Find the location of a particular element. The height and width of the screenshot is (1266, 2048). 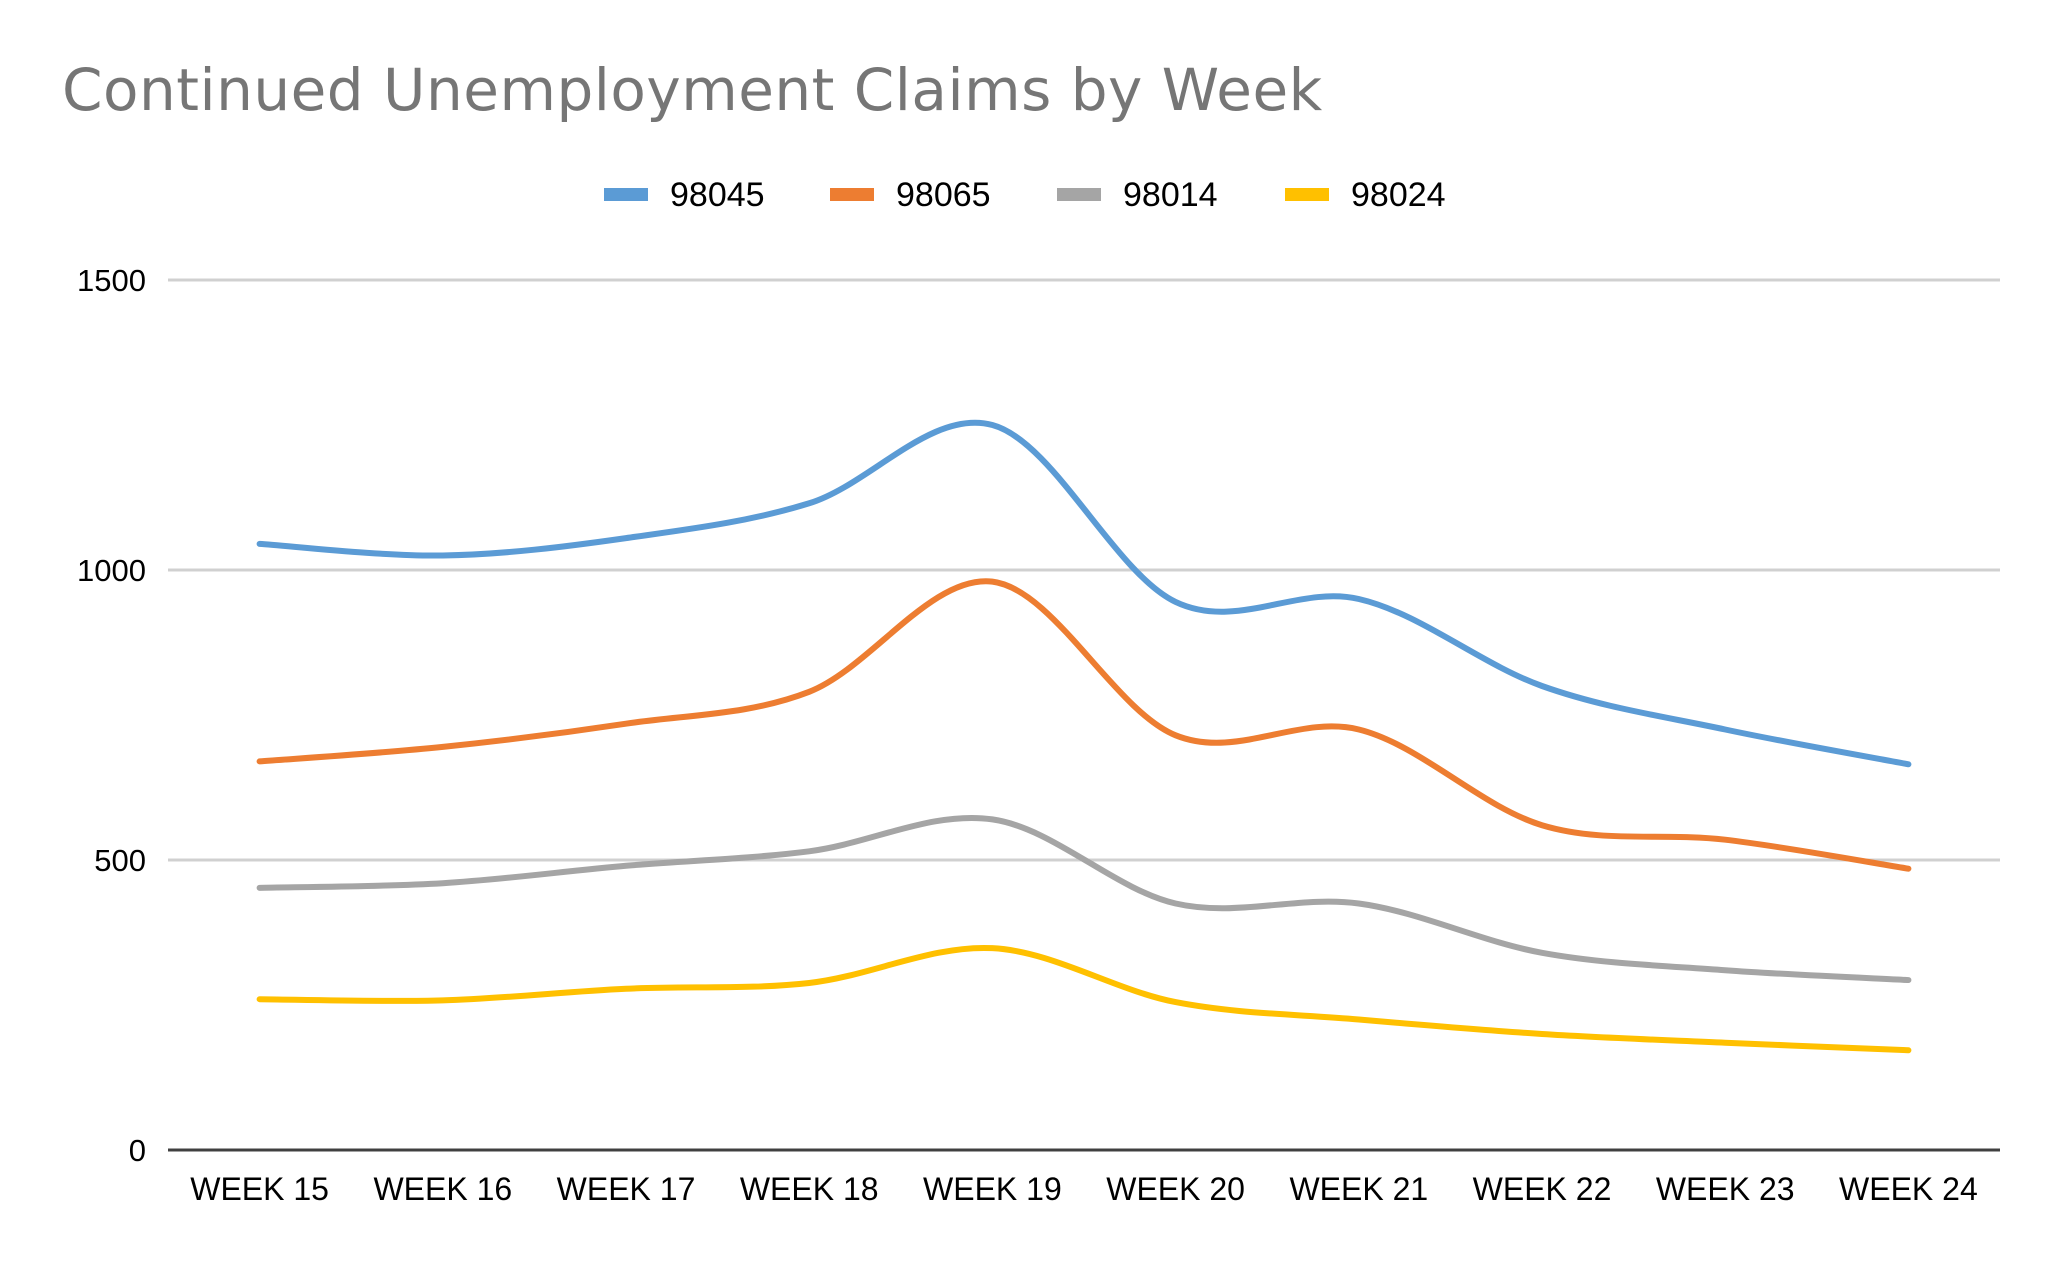

legend-label: 98014 is located at coordinates (1170, 195).